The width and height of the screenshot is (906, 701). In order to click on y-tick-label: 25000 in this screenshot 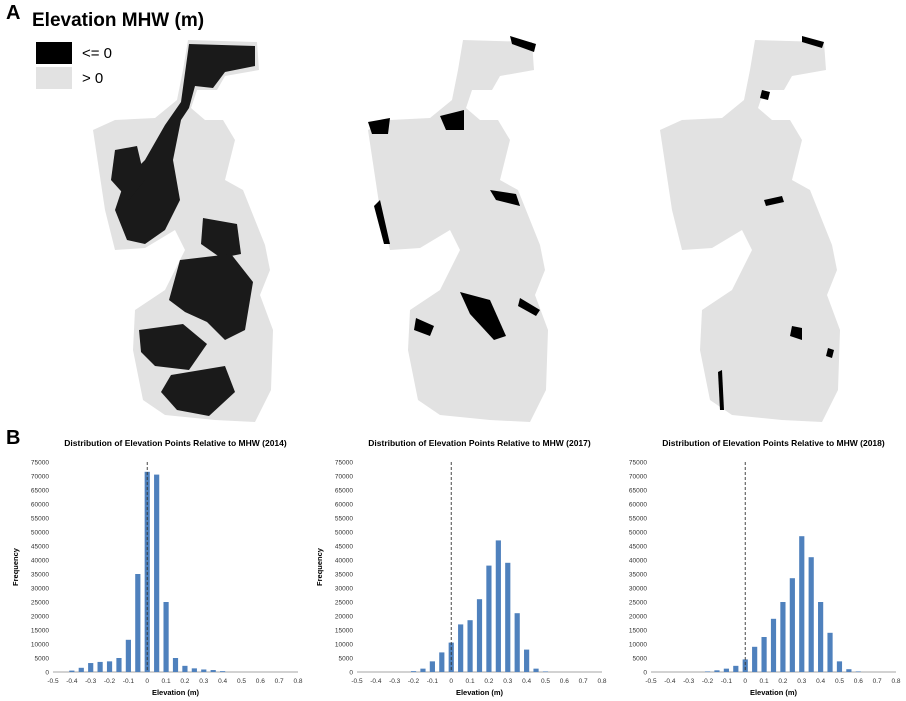, I will do `click(344, 603)`.